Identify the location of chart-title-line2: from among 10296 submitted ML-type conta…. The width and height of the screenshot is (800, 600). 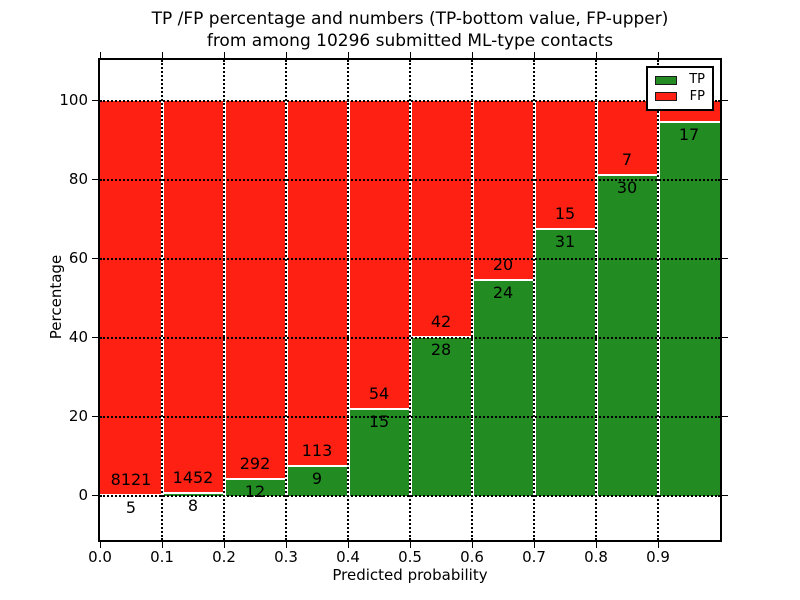
(410, 41).